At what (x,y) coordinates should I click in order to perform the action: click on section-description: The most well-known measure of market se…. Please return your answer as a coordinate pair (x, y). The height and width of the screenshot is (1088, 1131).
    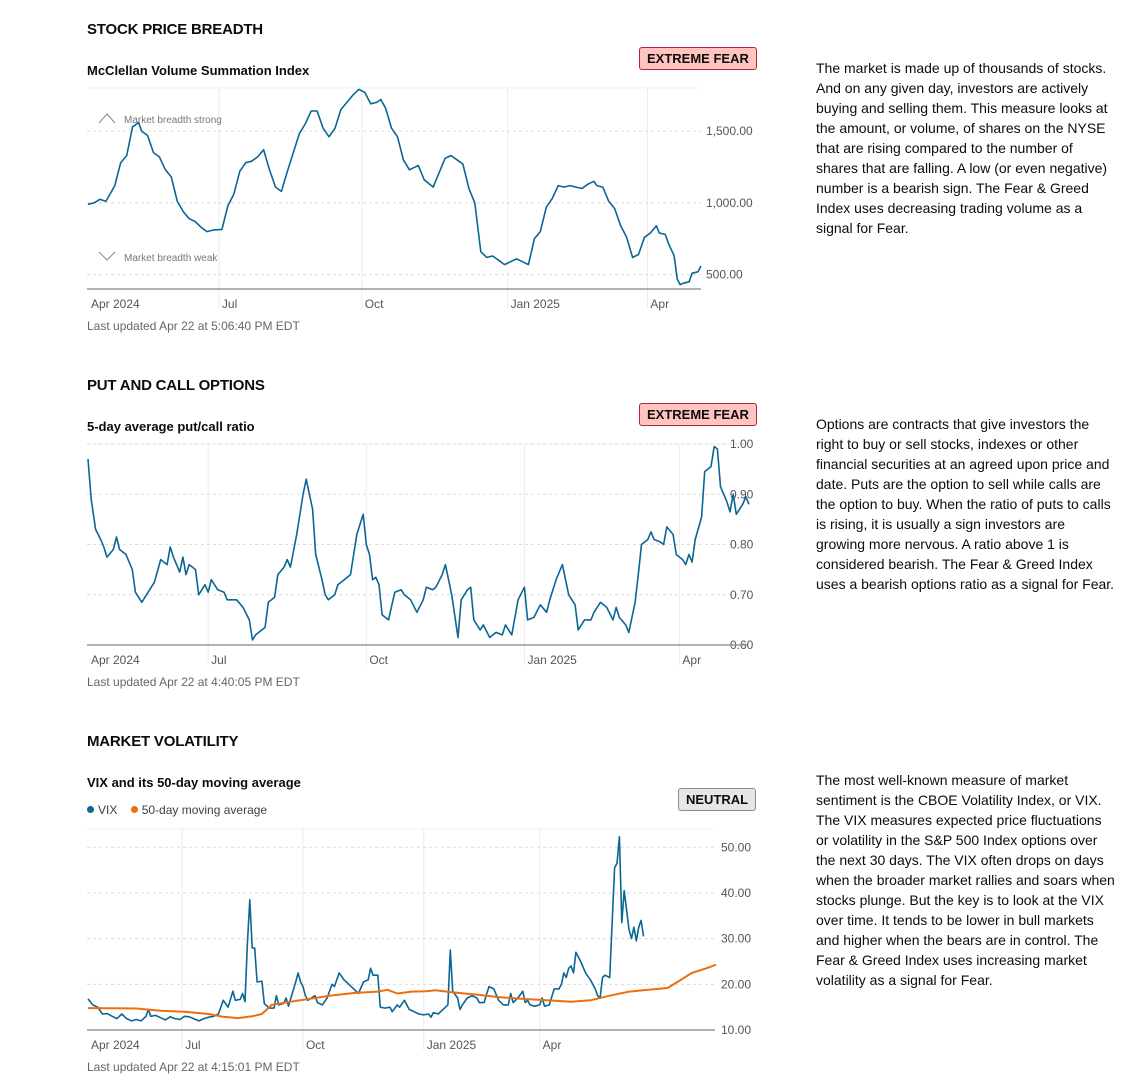
    Looking at the image, I should click on (965, 880).